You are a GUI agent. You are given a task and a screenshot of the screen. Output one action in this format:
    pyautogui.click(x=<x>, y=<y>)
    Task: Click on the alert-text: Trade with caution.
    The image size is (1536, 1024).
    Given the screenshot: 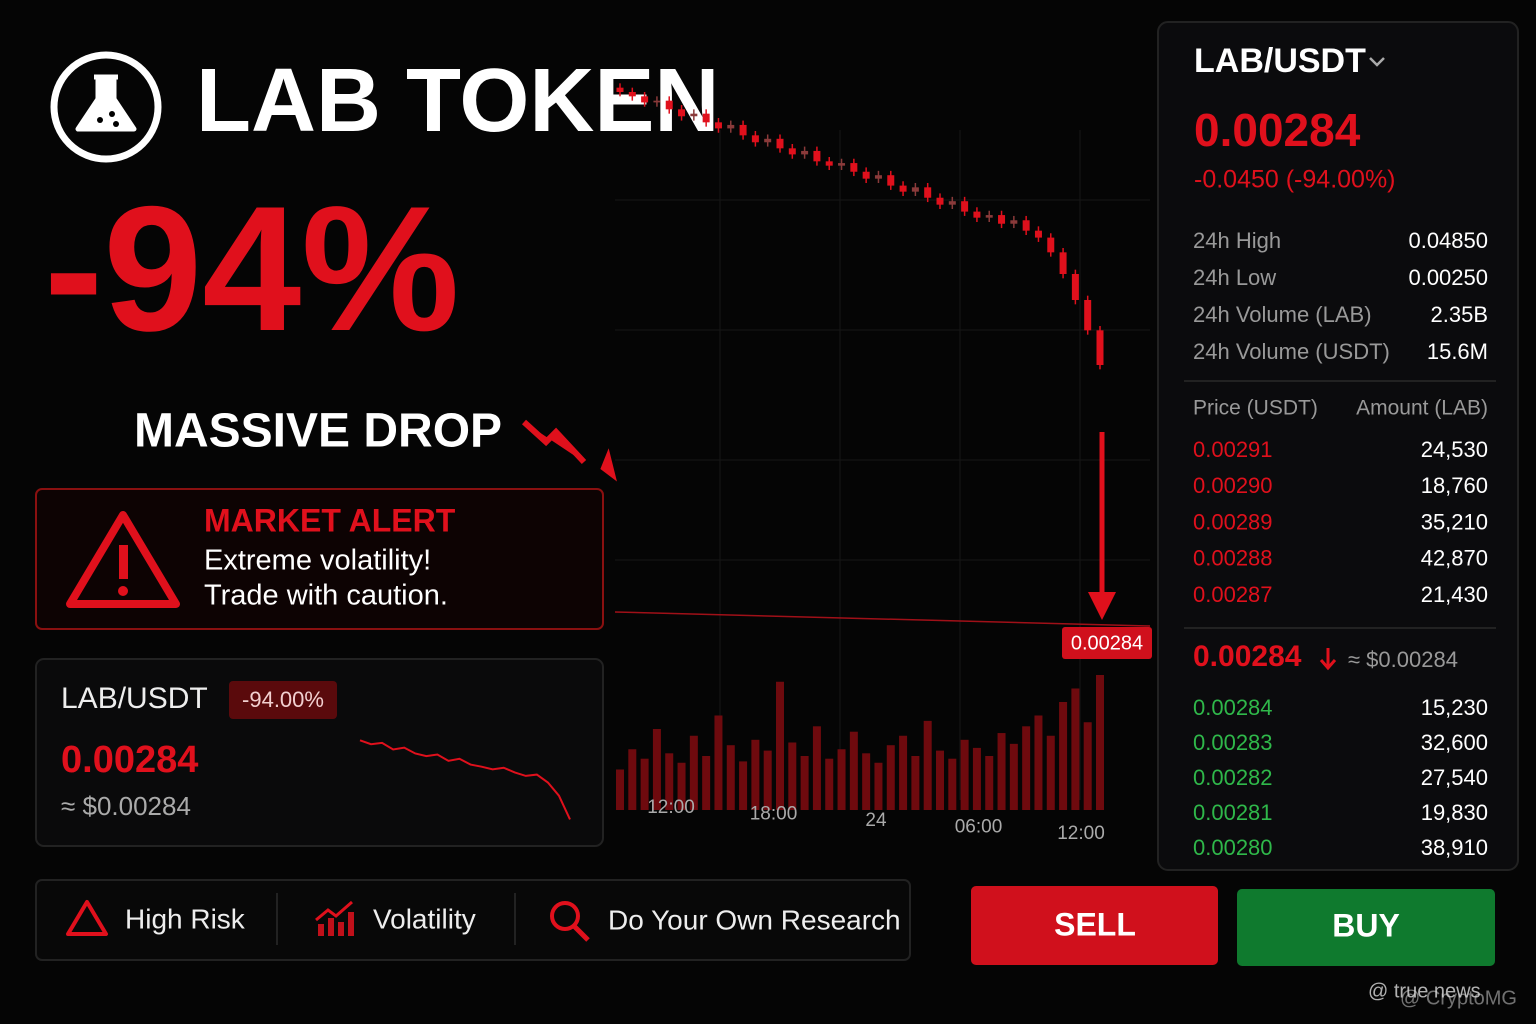 What is the action you would take?
    pyautogui.click(x=326, y=596)
    